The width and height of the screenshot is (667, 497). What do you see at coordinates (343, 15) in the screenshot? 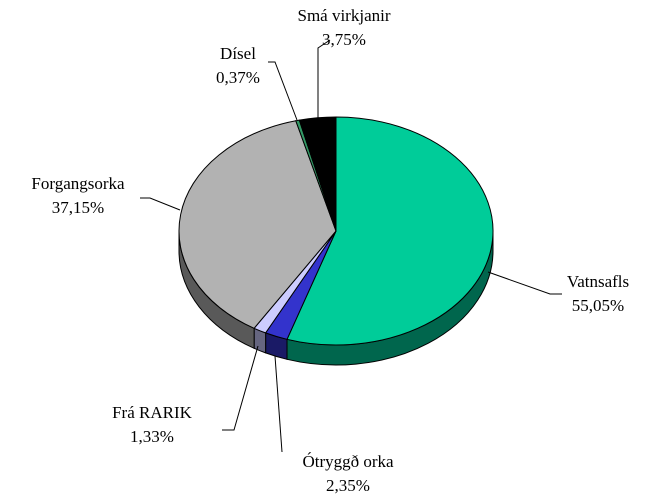
I see `slice-label: Smá virkjanir` at bounding box center [343, 15].